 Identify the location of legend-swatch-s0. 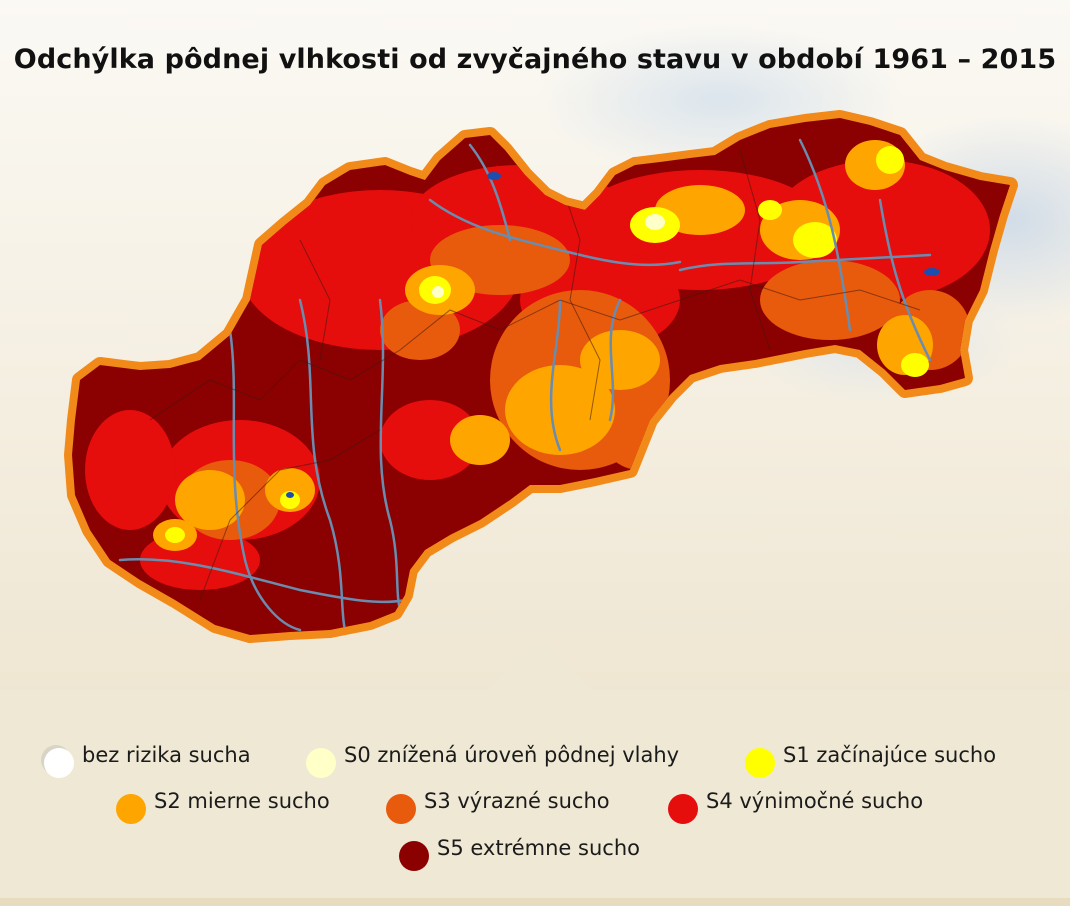
(321, 763).